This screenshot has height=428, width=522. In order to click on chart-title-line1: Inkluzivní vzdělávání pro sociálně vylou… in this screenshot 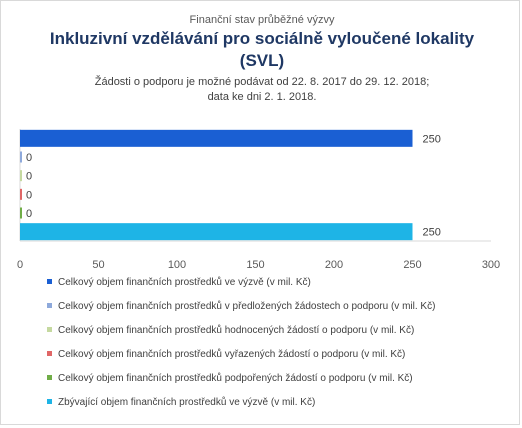, I will do `click(262, 38)`.